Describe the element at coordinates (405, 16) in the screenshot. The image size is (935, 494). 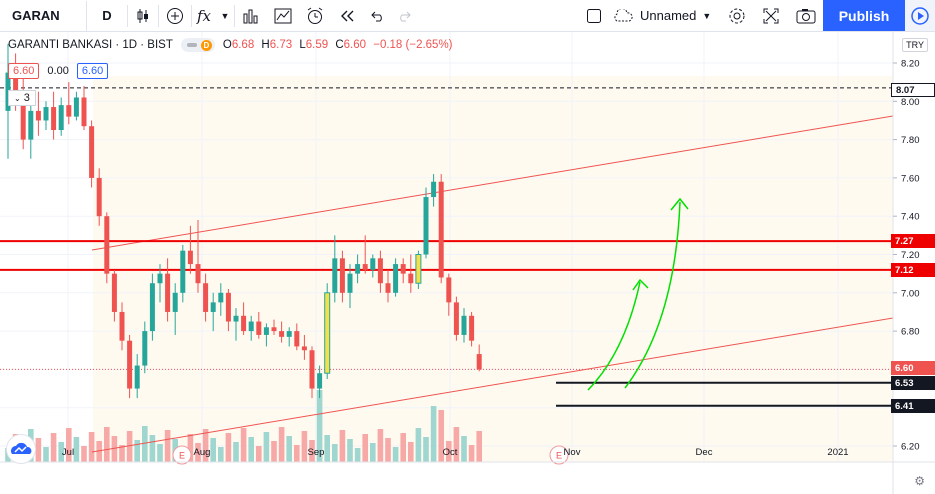
I see `redo-icon` at that location.